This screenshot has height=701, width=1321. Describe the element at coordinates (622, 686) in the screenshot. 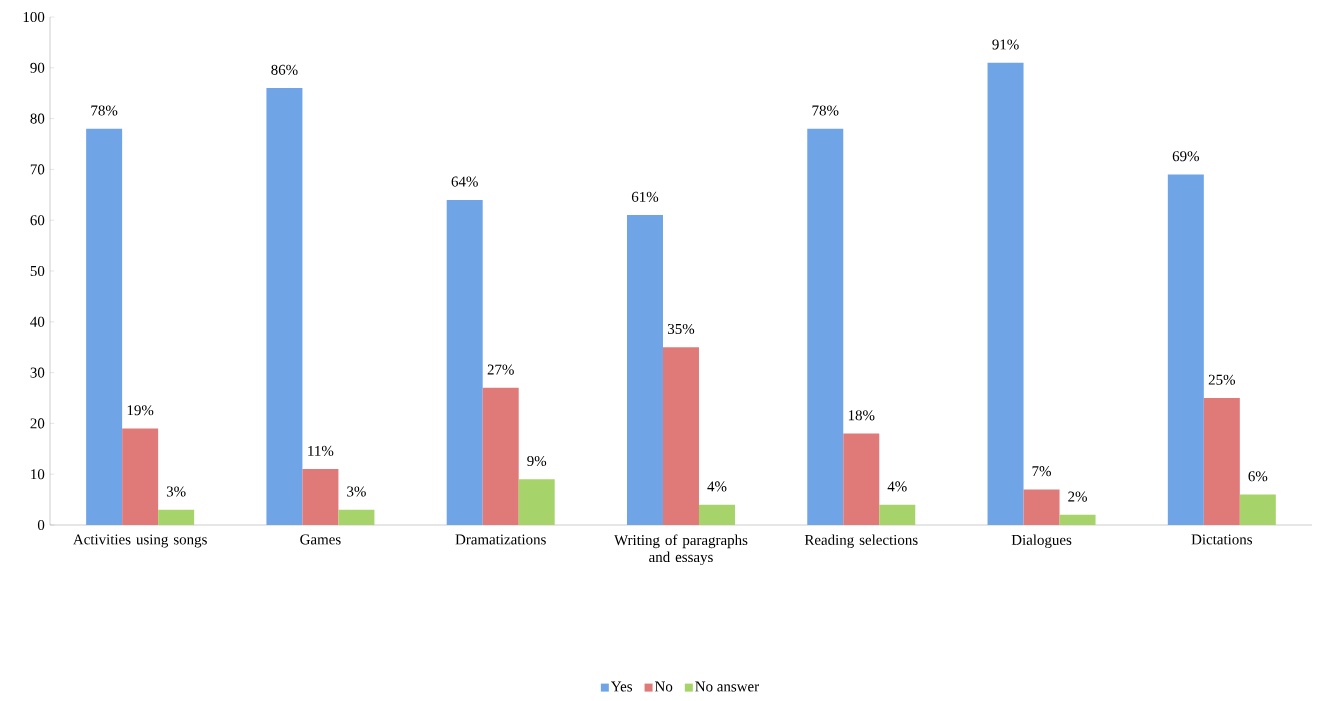

I see `legend-label: Yes` at that location.